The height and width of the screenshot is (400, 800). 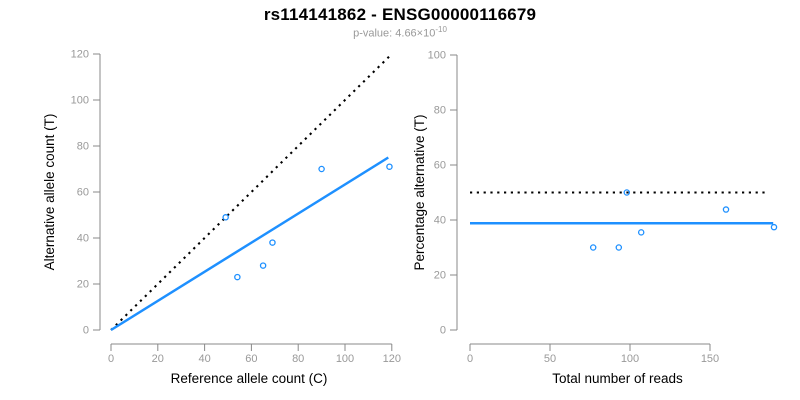 What do you see at coordinates (251, 359) in the screenshot?
I see `x-tick-label: 60` at bounding box center [251, 359].